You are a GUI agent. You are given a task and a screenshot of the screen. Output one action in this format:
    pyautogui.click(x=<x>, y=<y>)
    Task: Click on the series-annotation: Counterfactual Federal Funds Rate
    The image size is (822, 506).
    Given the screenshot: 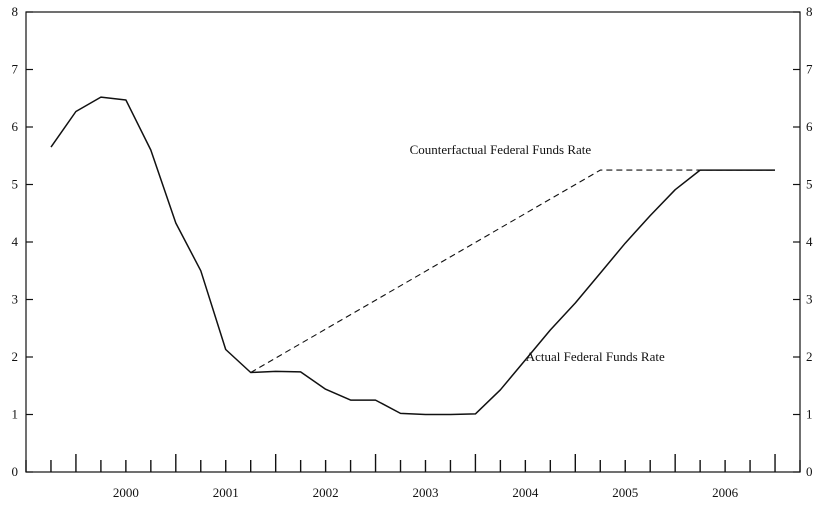 What is the action you would take?
    pyautogui.click(x=501, y=149)
    